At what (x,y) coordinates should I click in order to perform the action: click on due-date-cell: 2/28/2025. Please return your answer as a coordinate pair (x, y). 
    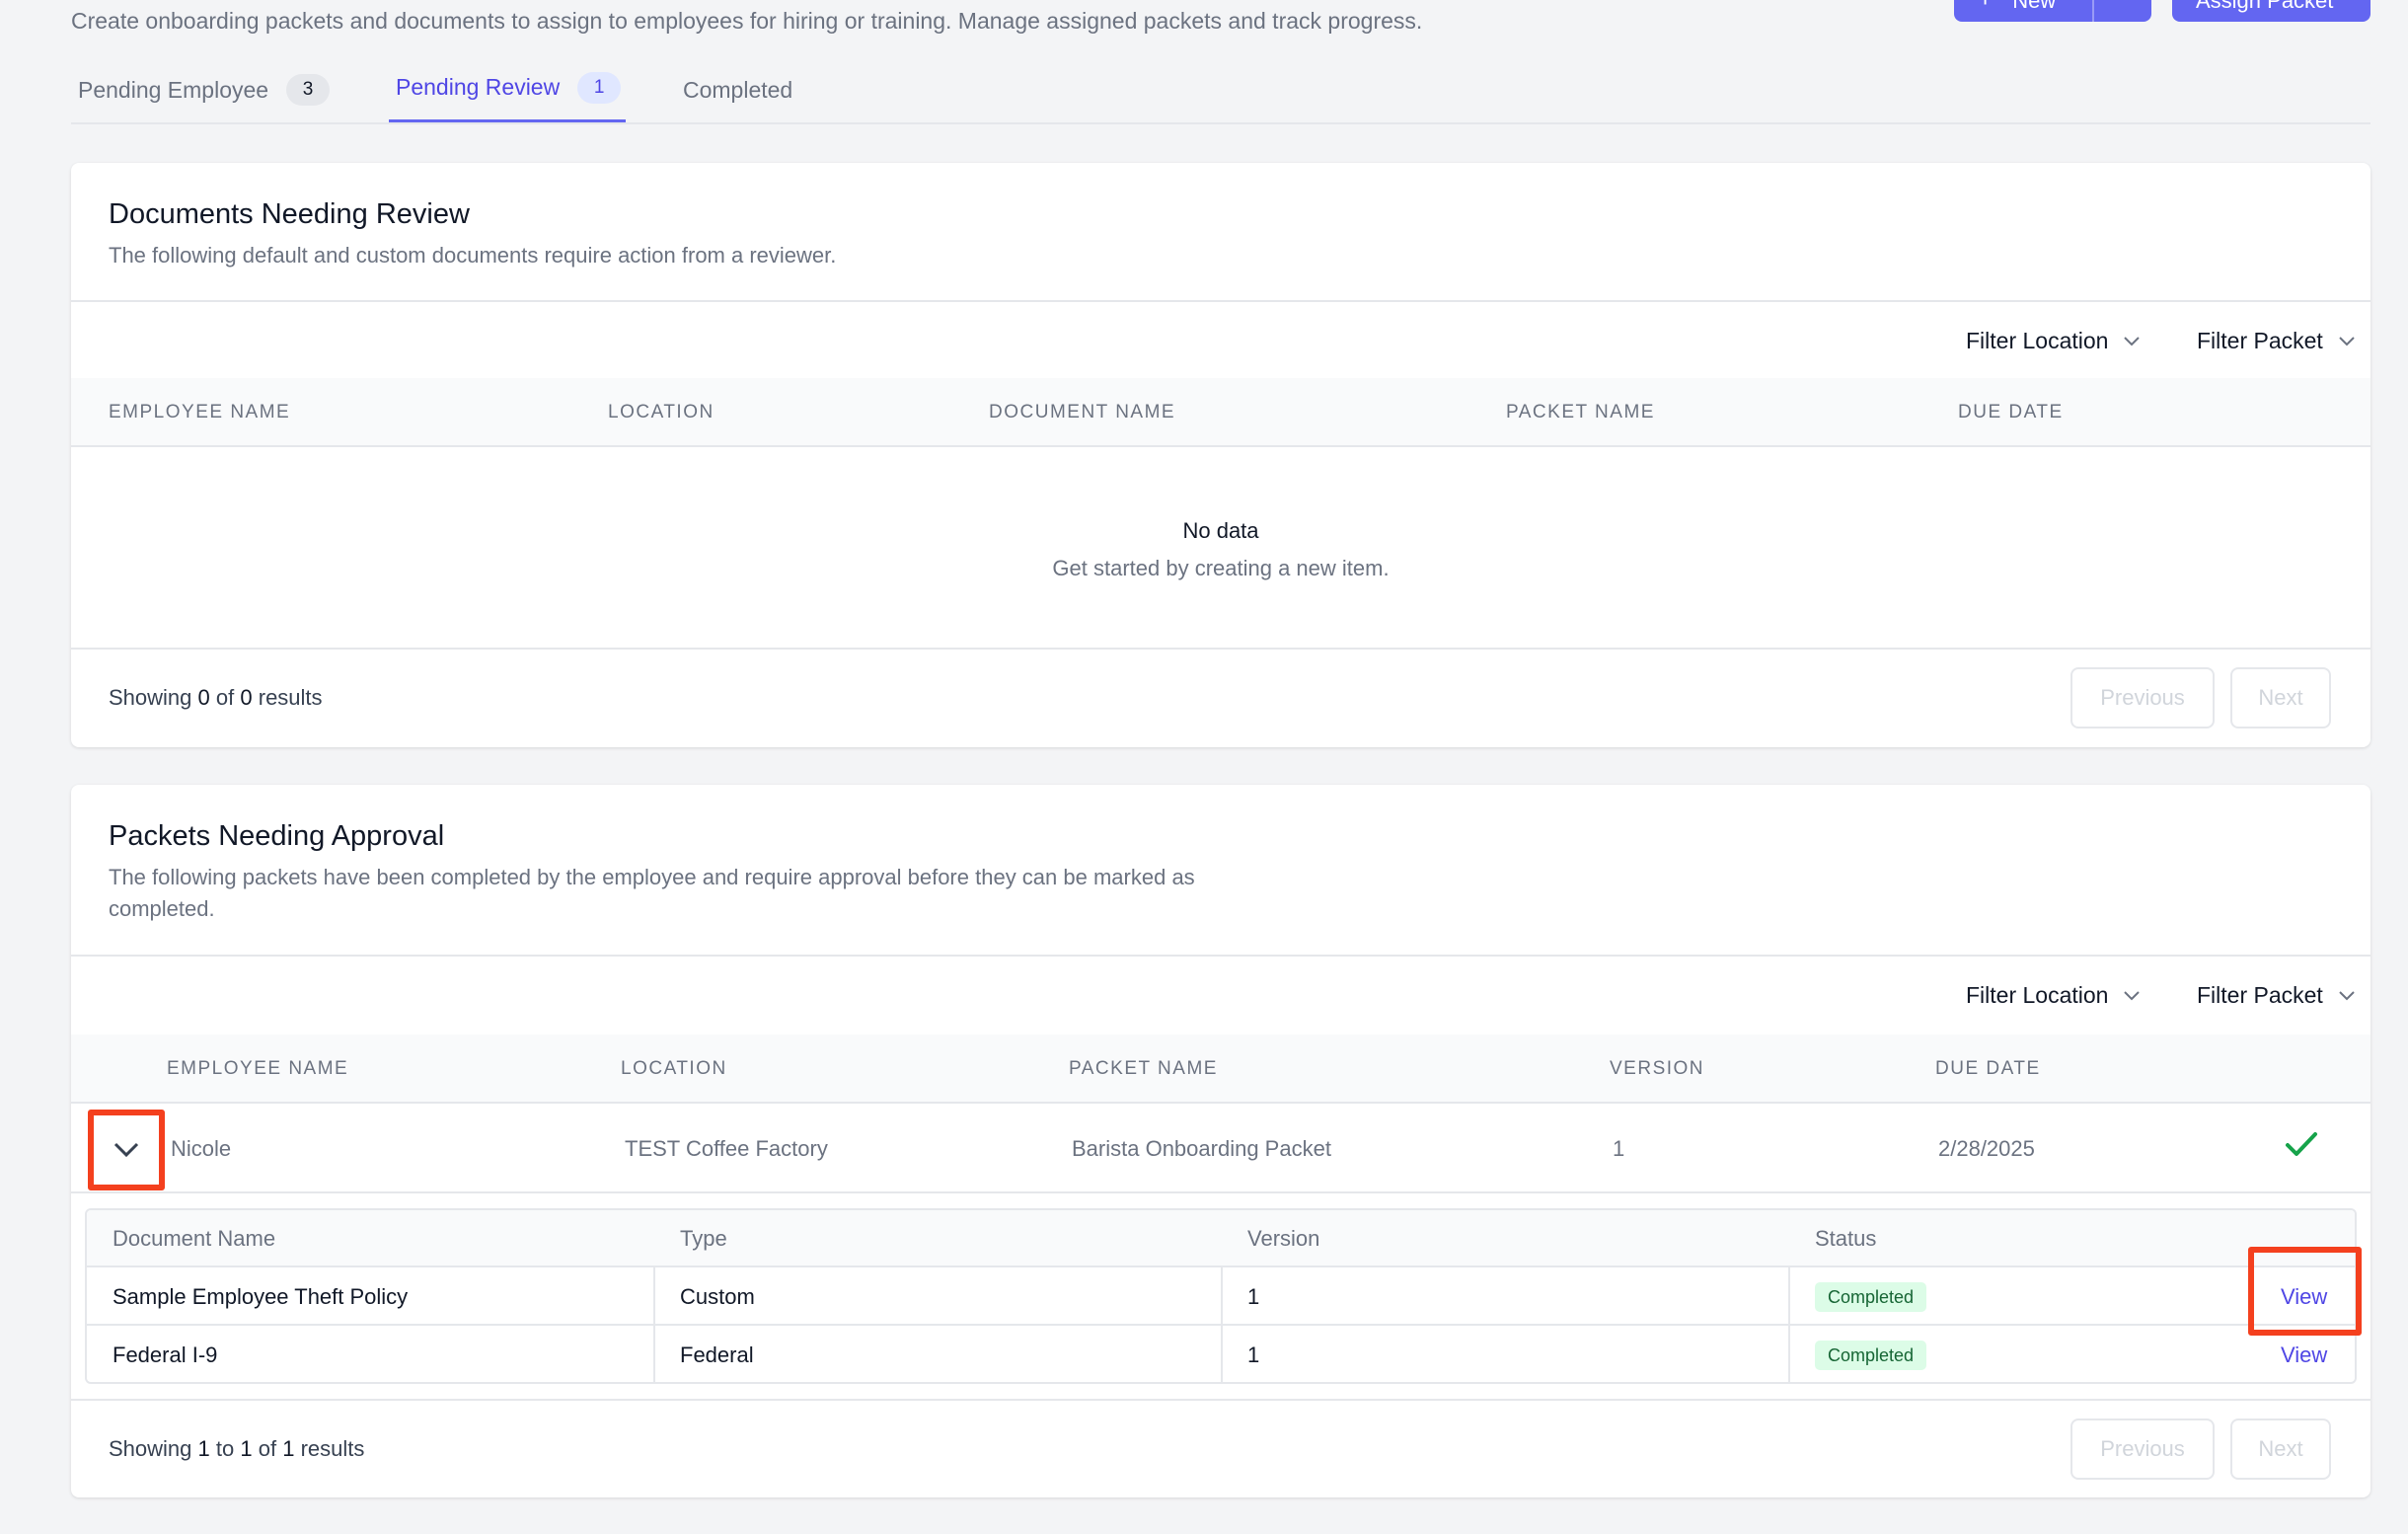
    Looking at the image, I should click on (1987, 1148).